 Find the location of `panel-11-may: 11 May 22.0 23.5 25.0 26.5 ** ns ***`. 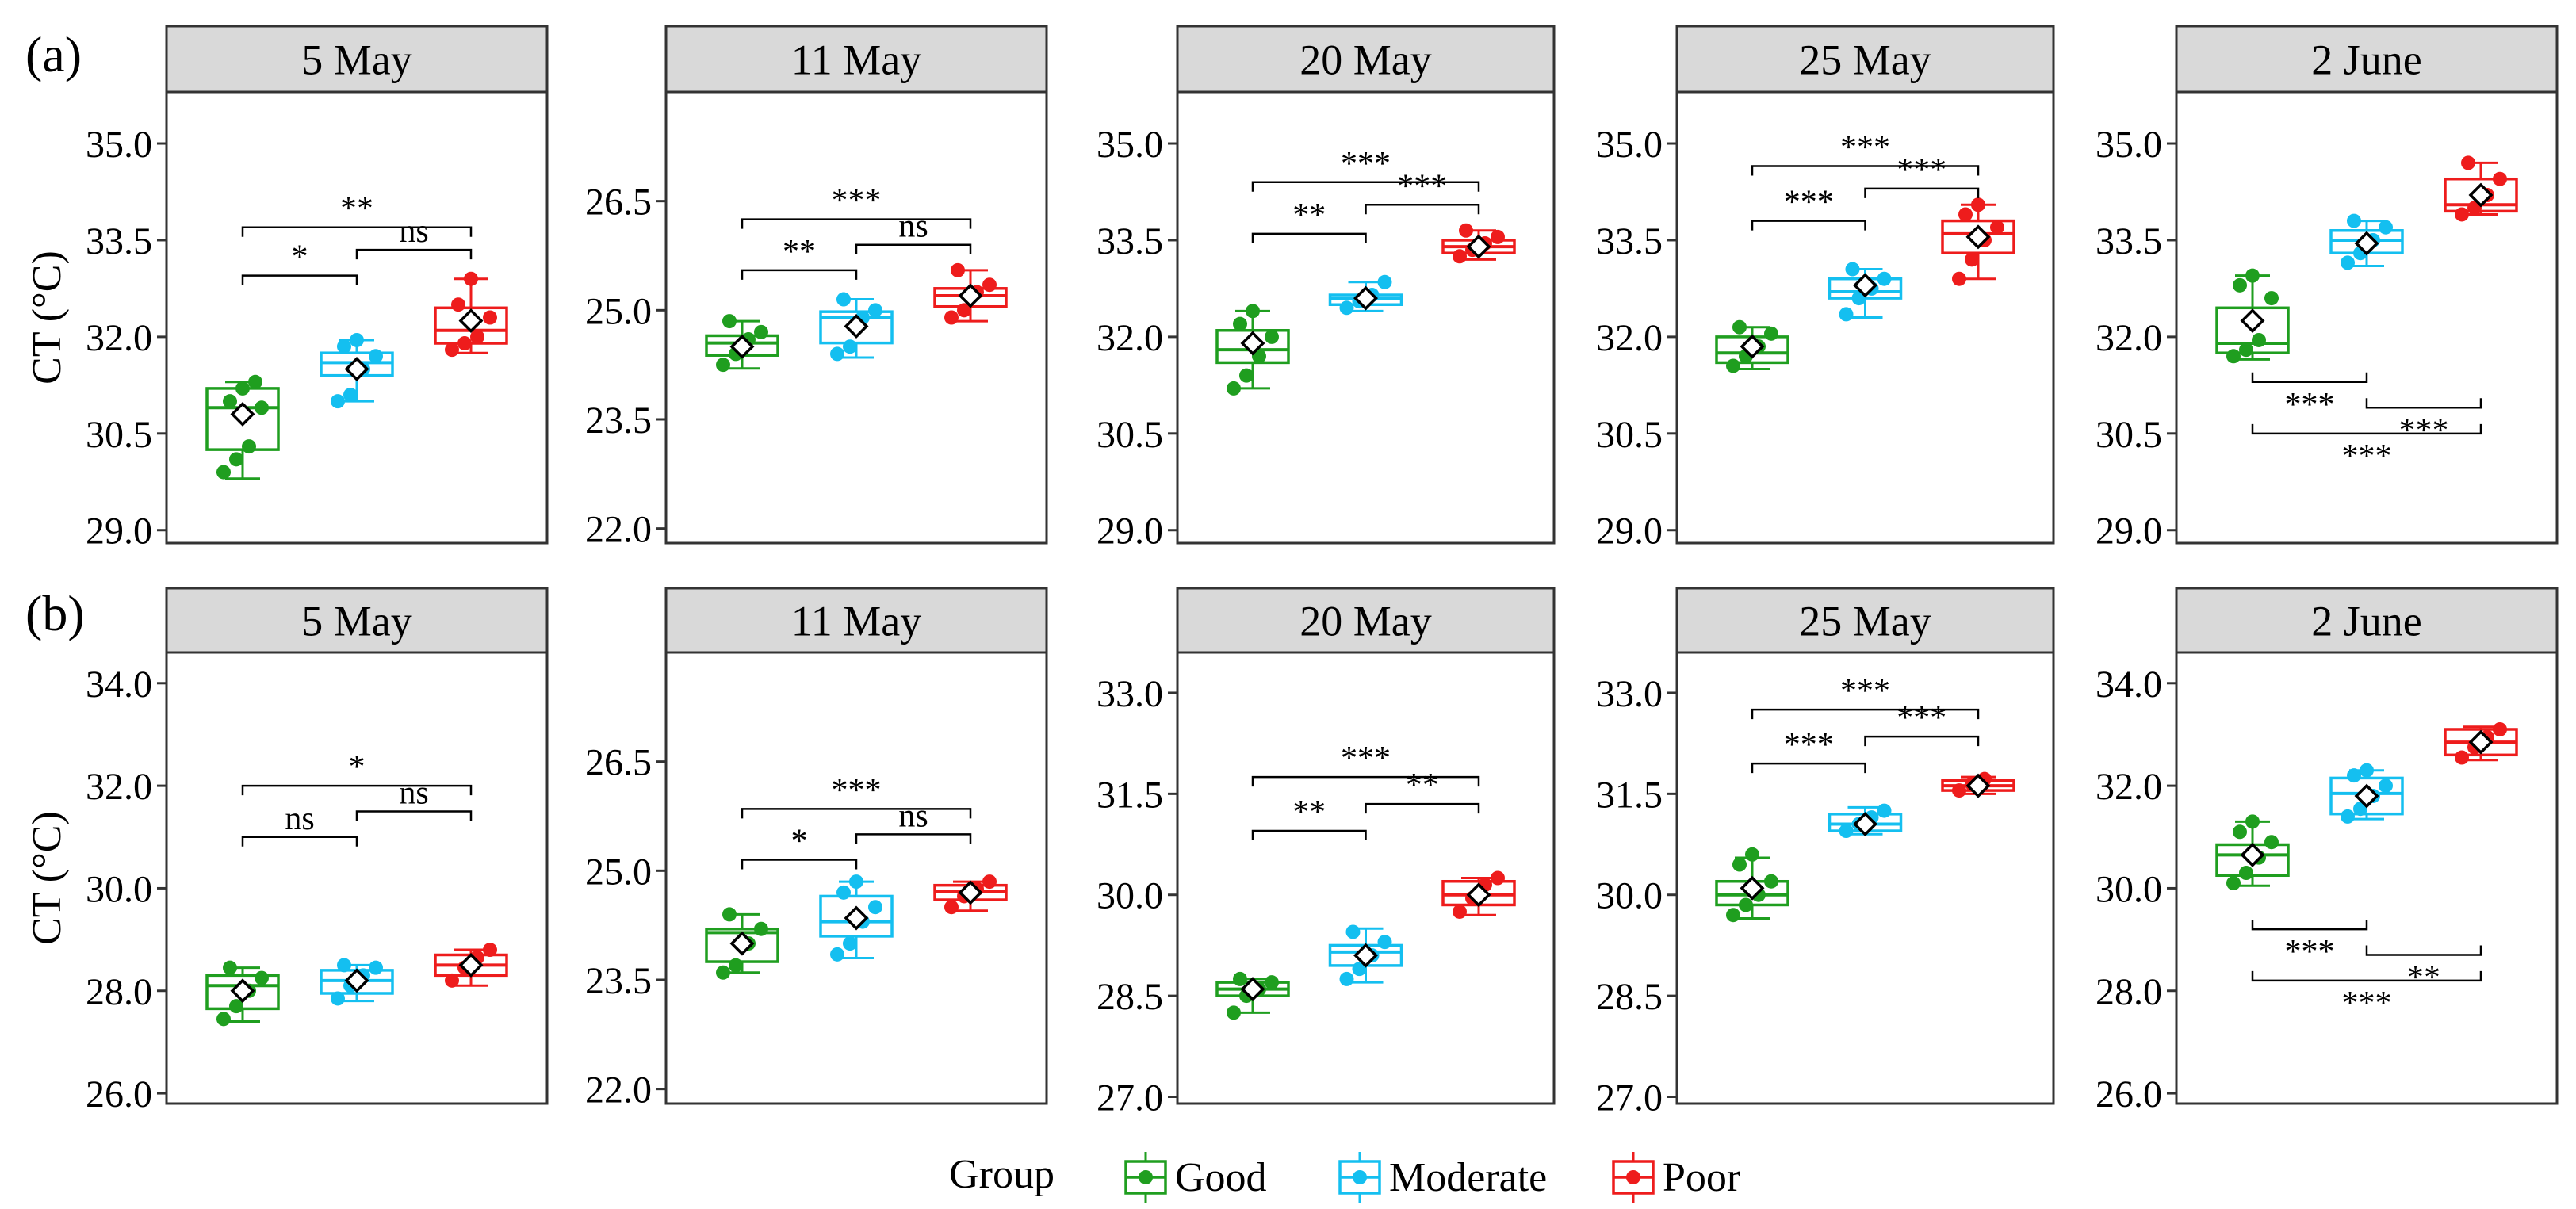

panel-11-may: 11 May 22.0 23.5 25.0 26.5 ** ns *** is located at coordinates (816, 288).